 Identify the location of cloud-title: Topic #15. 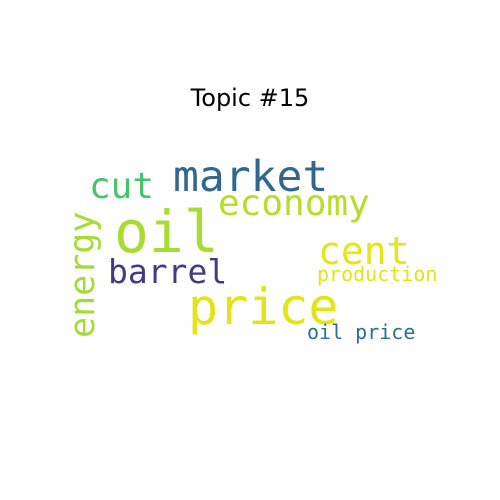
(250, 98).